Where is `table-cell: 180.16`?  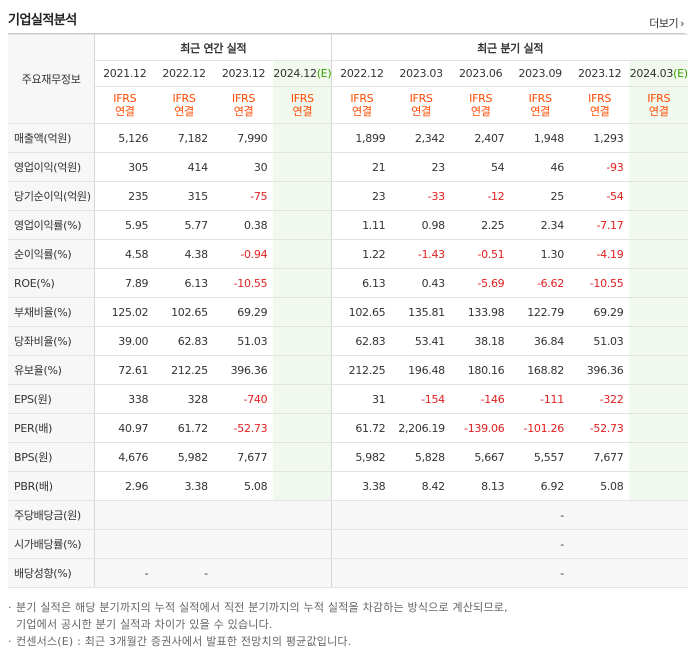
table-cell: 180.16 is located at coordinates (480, 370).